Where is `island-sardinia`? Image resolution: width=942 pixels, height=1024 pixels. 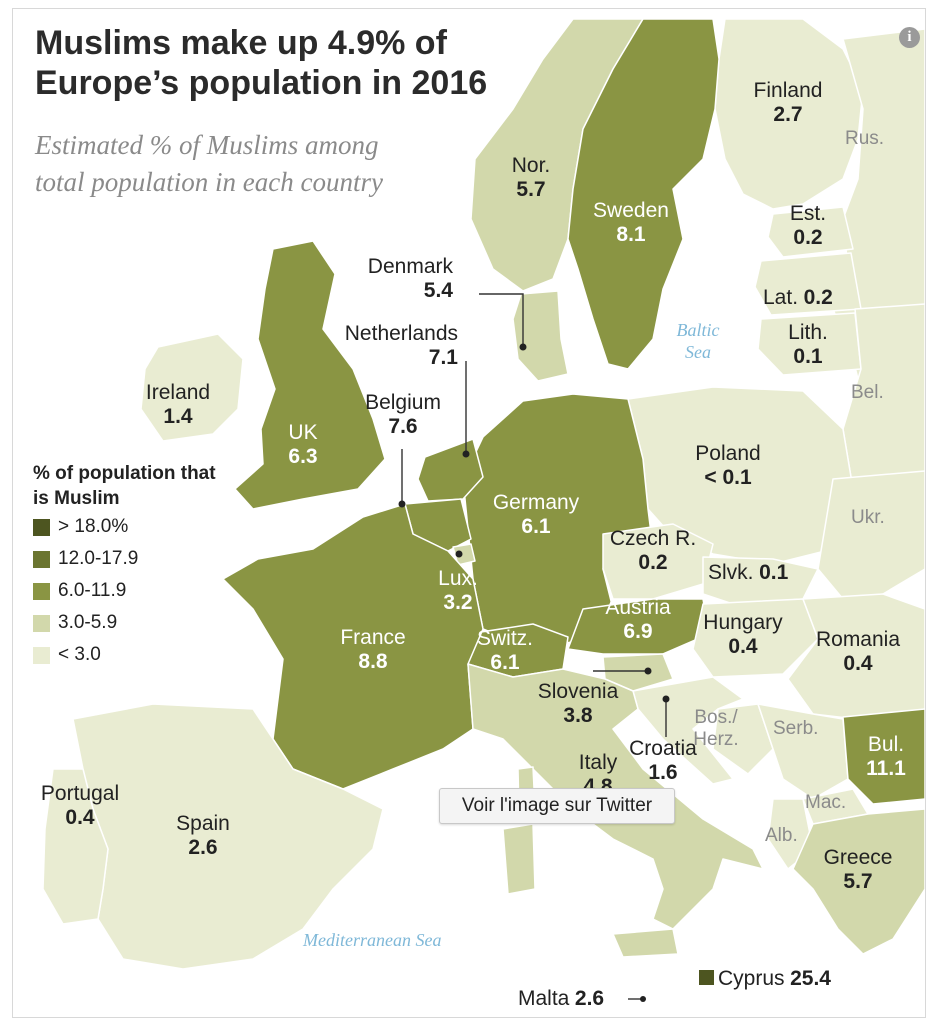 island-sardinia is located at coordinates (519, 859).